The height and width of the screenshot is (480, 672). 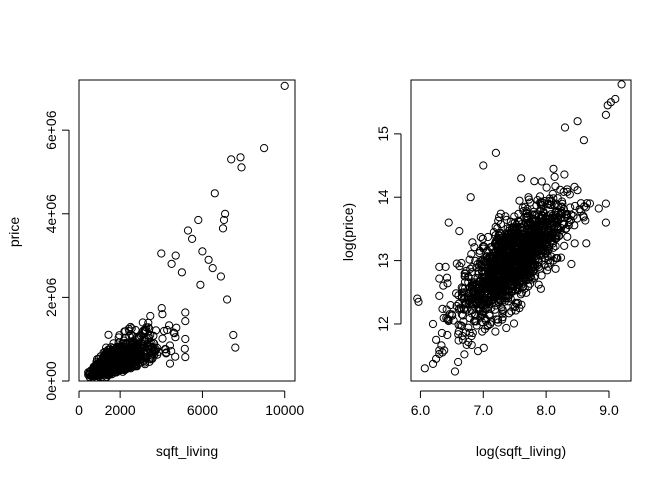 What do you see at coordinates (515, 404) in the screenshot?
I see `x-axis-right: 6.0 7.0 8.0 9.0` at bounding box center [515, 404].